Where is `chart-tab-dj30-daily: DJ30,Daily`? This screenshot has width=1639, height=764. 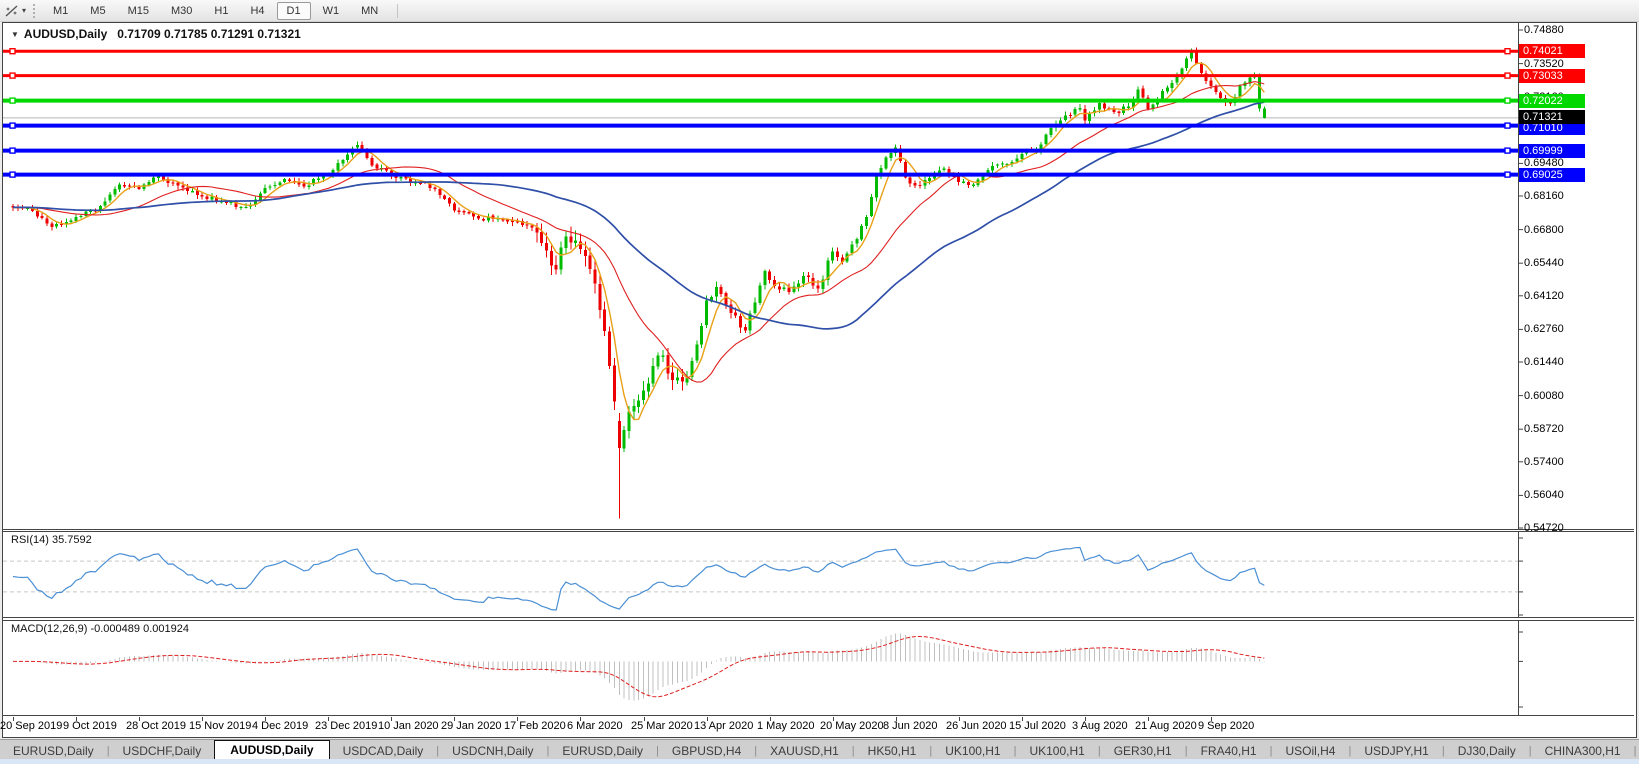 chart-tab-dj30-daily: DJ30,Daily is located at coordinates (1486, 751).